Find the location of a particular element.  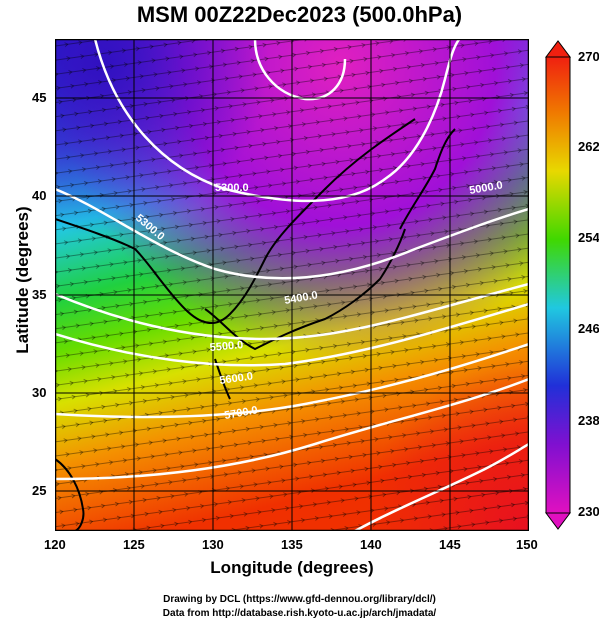

x-tick: 145 is located at coordinates (450, 544).